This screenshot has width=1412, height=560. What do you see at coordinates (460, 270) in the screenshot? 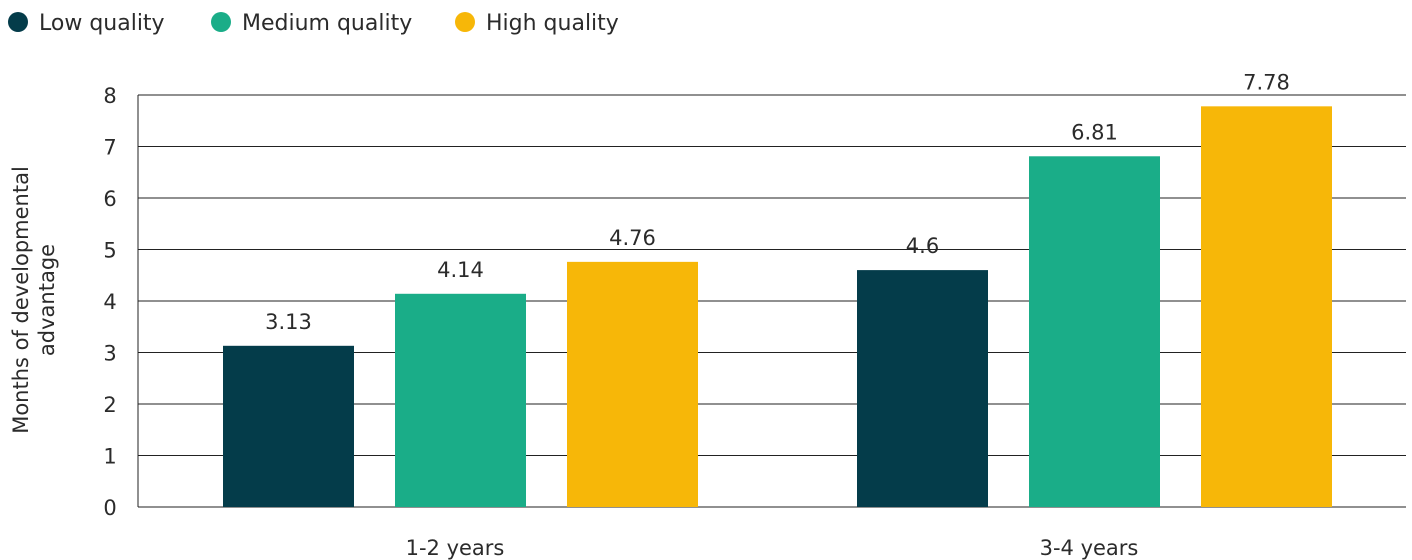
I see `data-label: 4.14` at bounding box center [460, 270].